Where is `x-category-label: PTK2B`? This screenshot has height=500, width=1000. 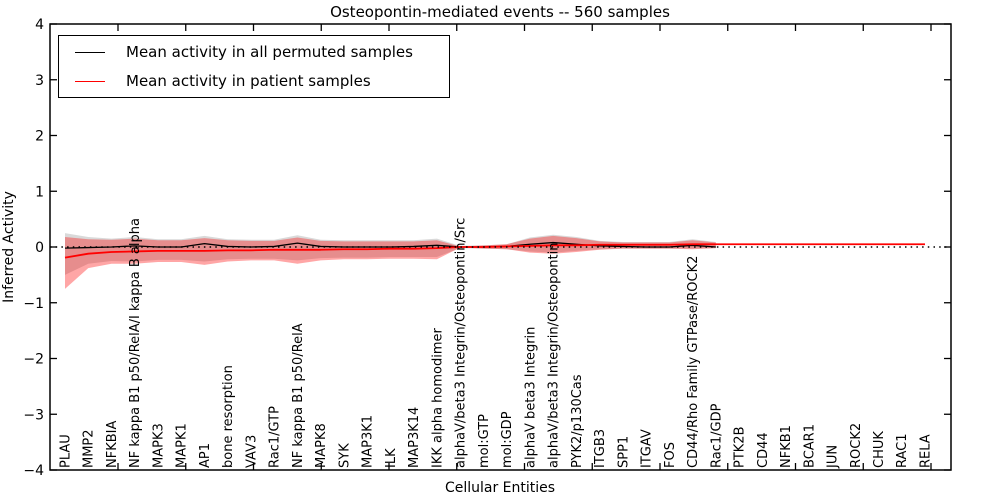
x-category-label: PTK2B is located at coordinates (740, 448).